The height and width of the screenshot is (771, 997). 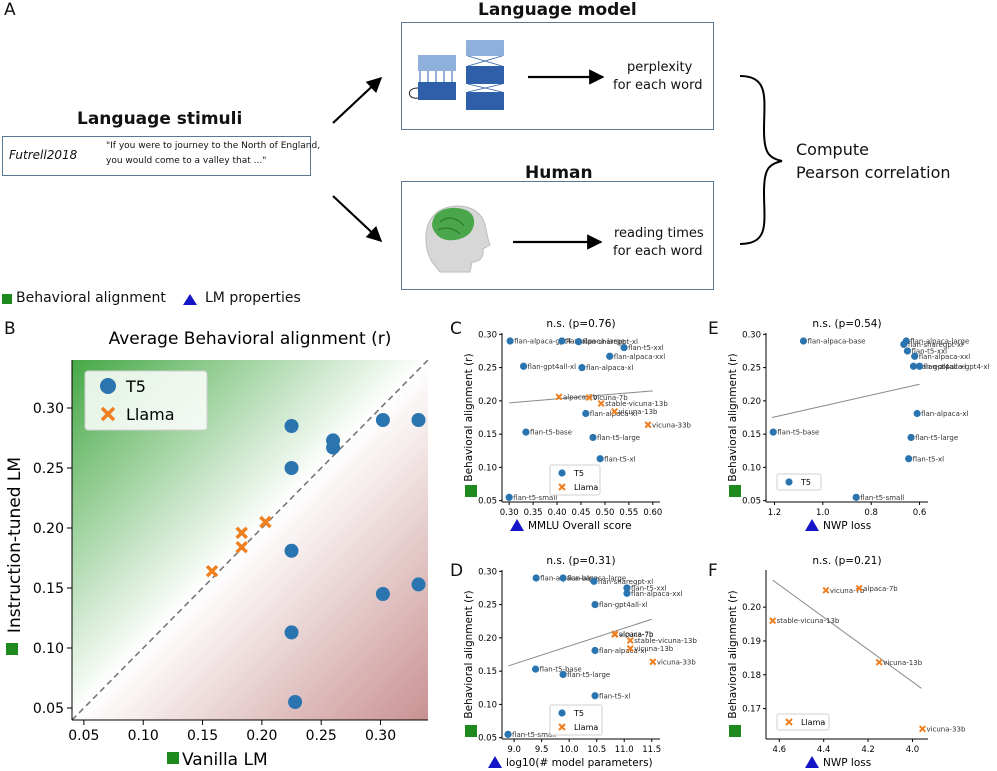 What do you see at coordinates (808, 621) in the screenshot?
I see `point-label: stable-vicuna-13b` at bounding box center [808, 621].